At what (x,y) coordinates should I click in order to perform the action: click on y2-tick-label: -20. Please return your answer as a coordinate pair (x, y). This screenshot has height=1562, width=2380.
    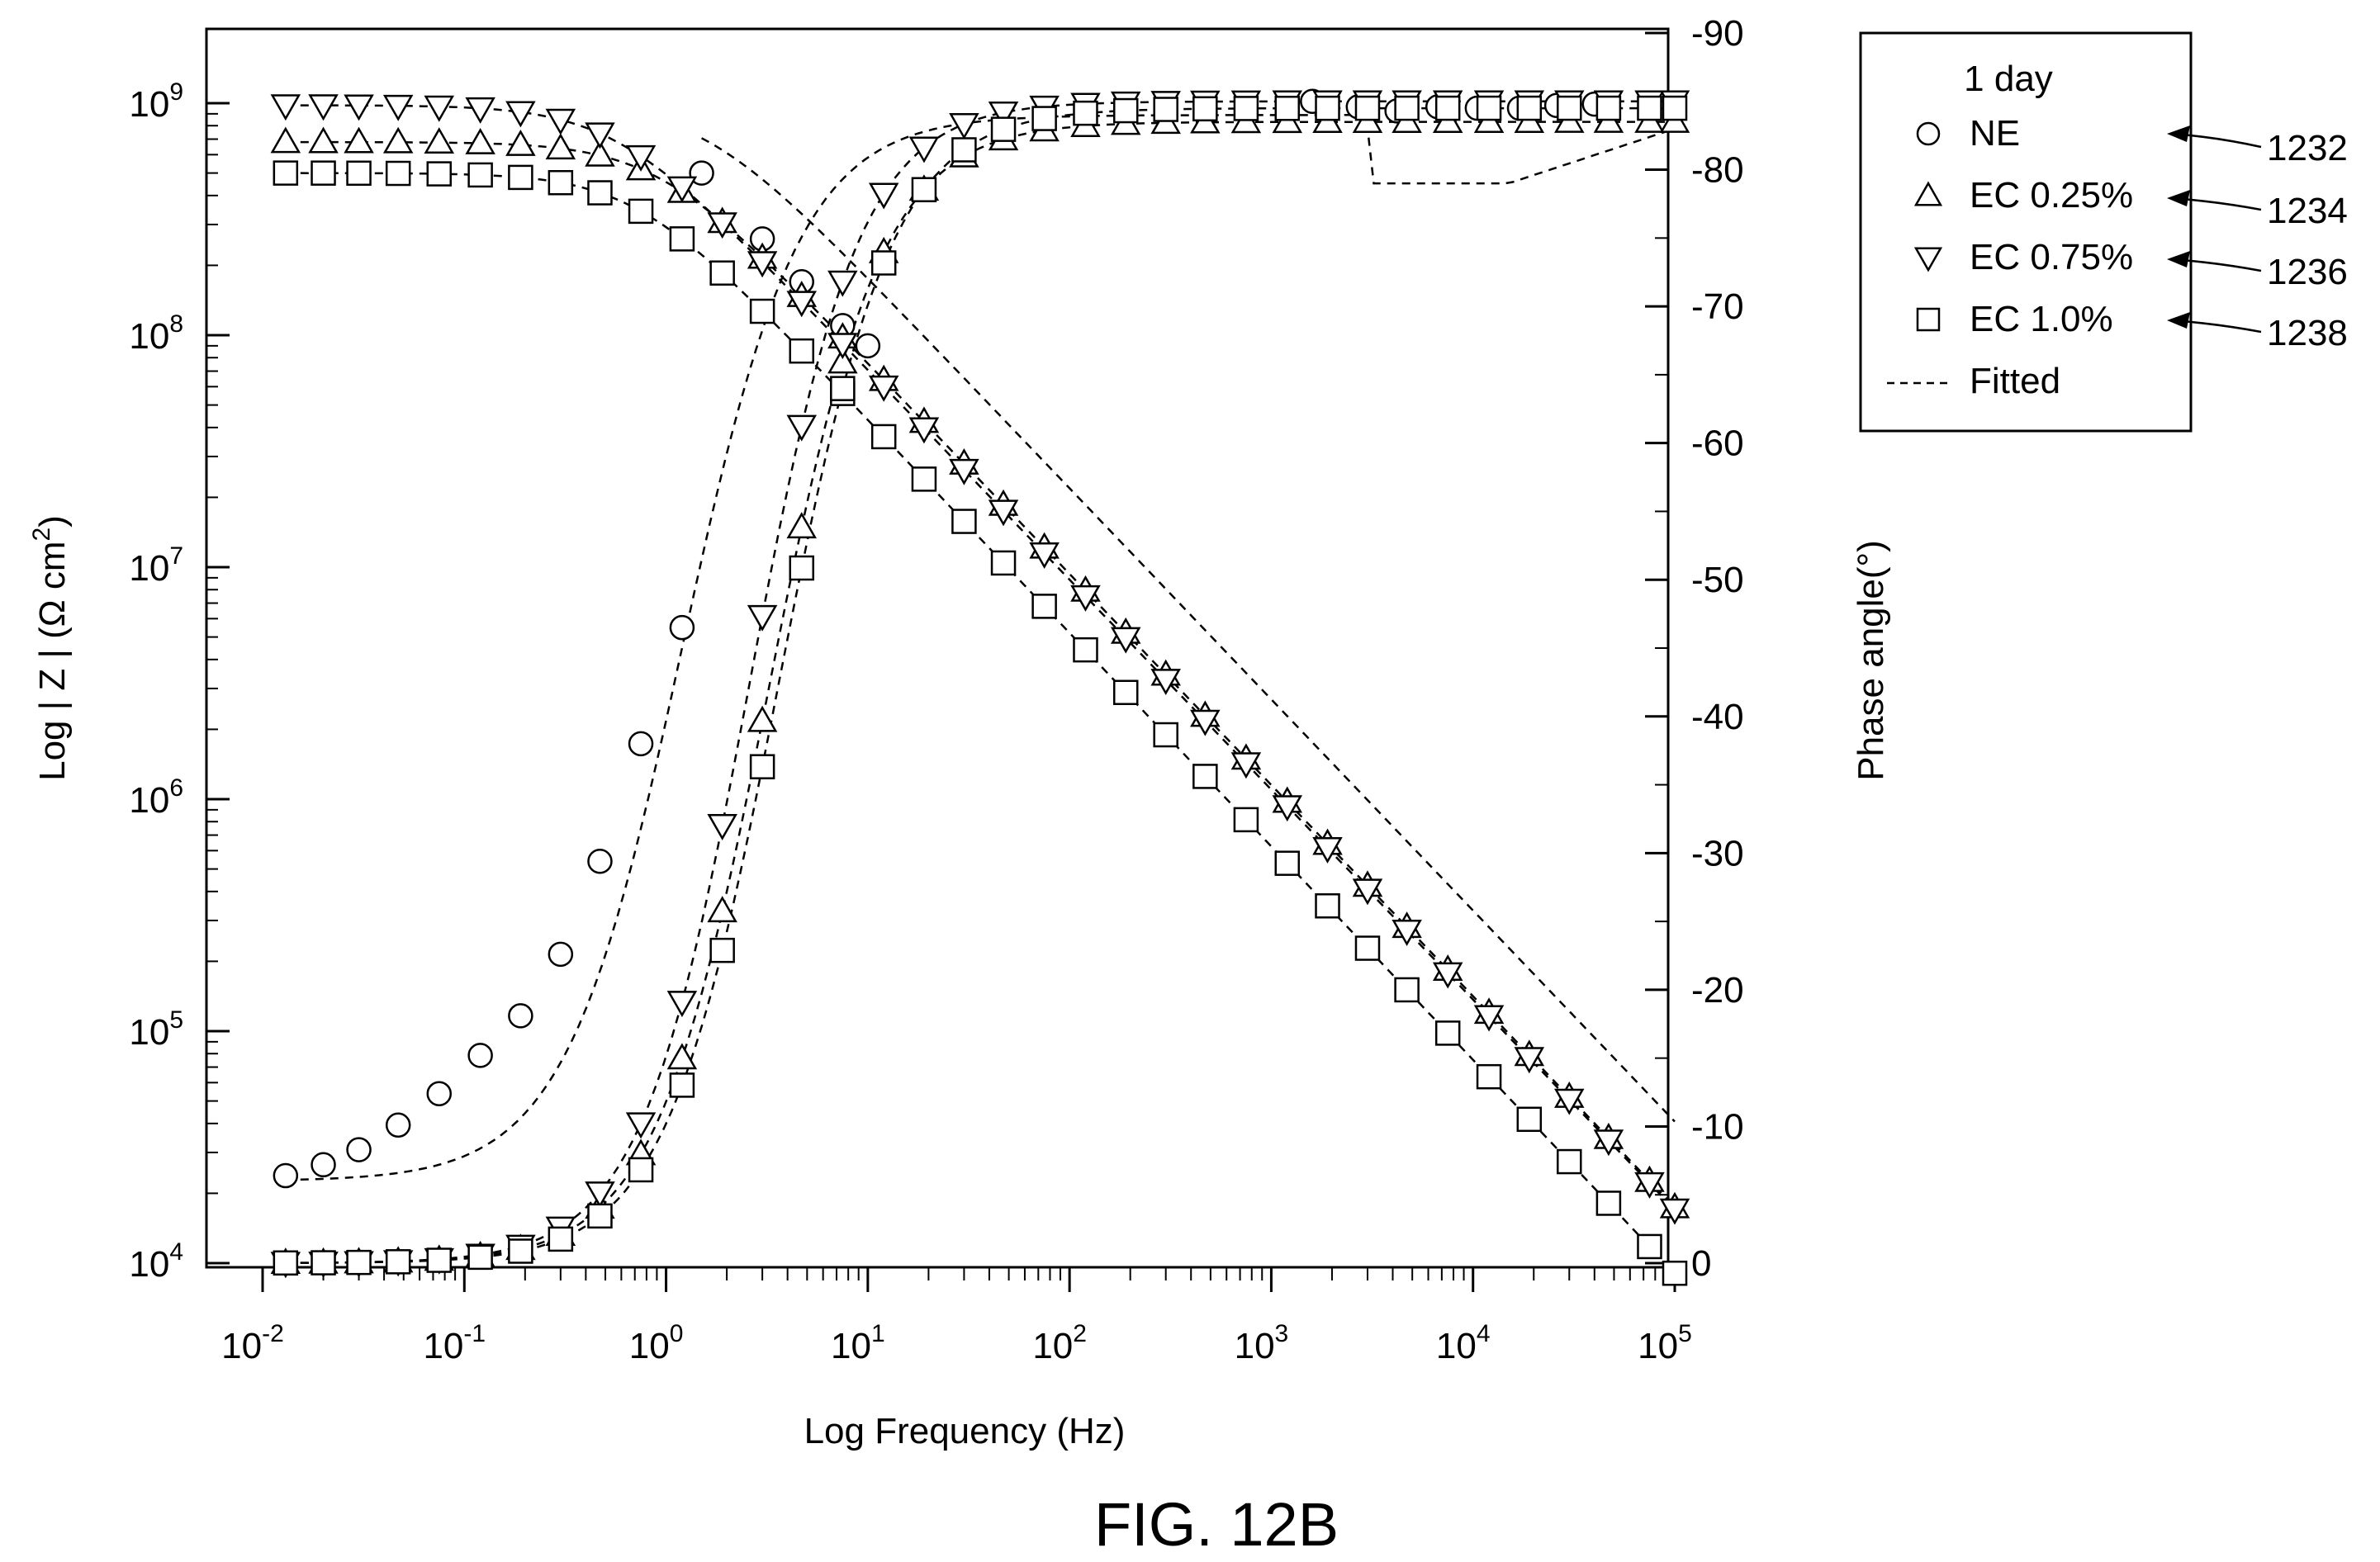
    Looking at the image, I should click on (1717, 990).